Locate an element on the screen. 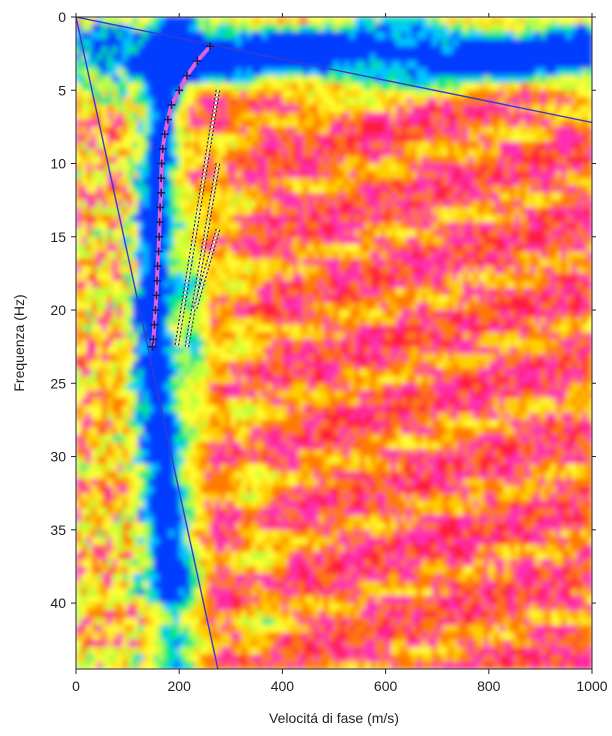 The width and height of the screenshot is (612, 736). x-axis-label: Velocitá di fase (m/s) is located at coordinates (334, 718).